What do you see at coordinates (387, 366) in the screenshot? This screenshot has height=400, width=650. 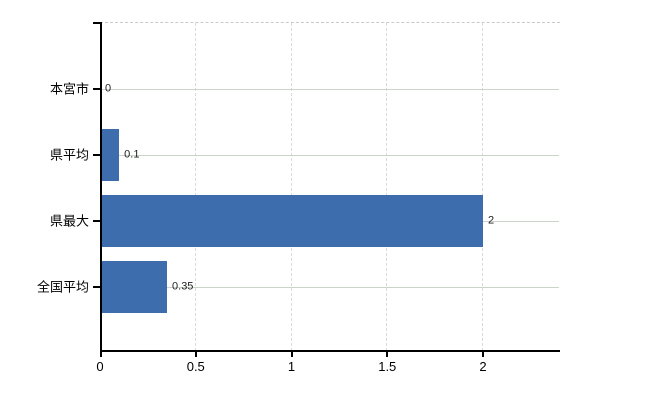 I see `x-tick-label: 1.5` at bounding box center [387, 366].